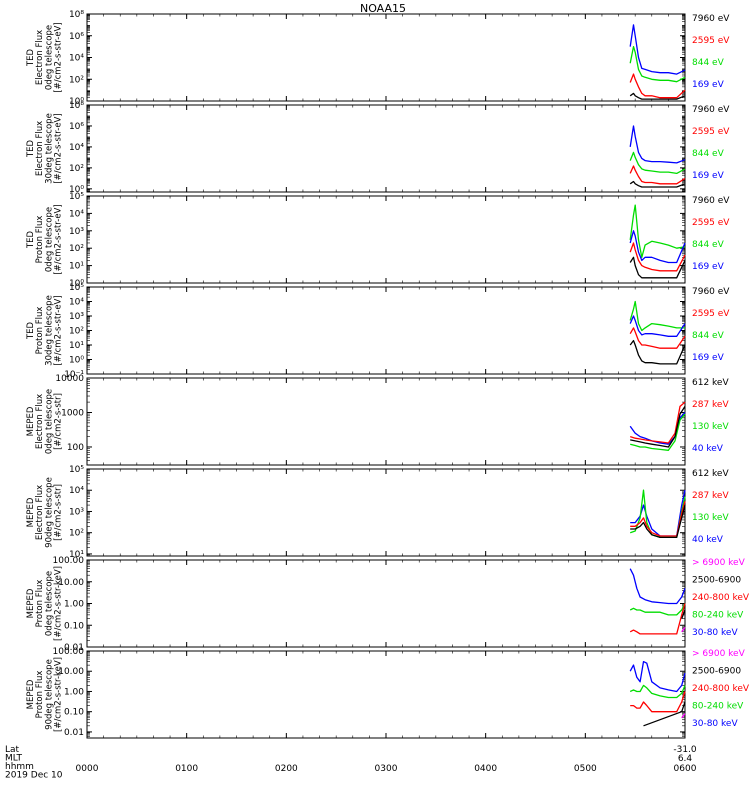 This screenshot has height=800, width=750. I want to click on series-line-80-240-kev, so click(657, 609).